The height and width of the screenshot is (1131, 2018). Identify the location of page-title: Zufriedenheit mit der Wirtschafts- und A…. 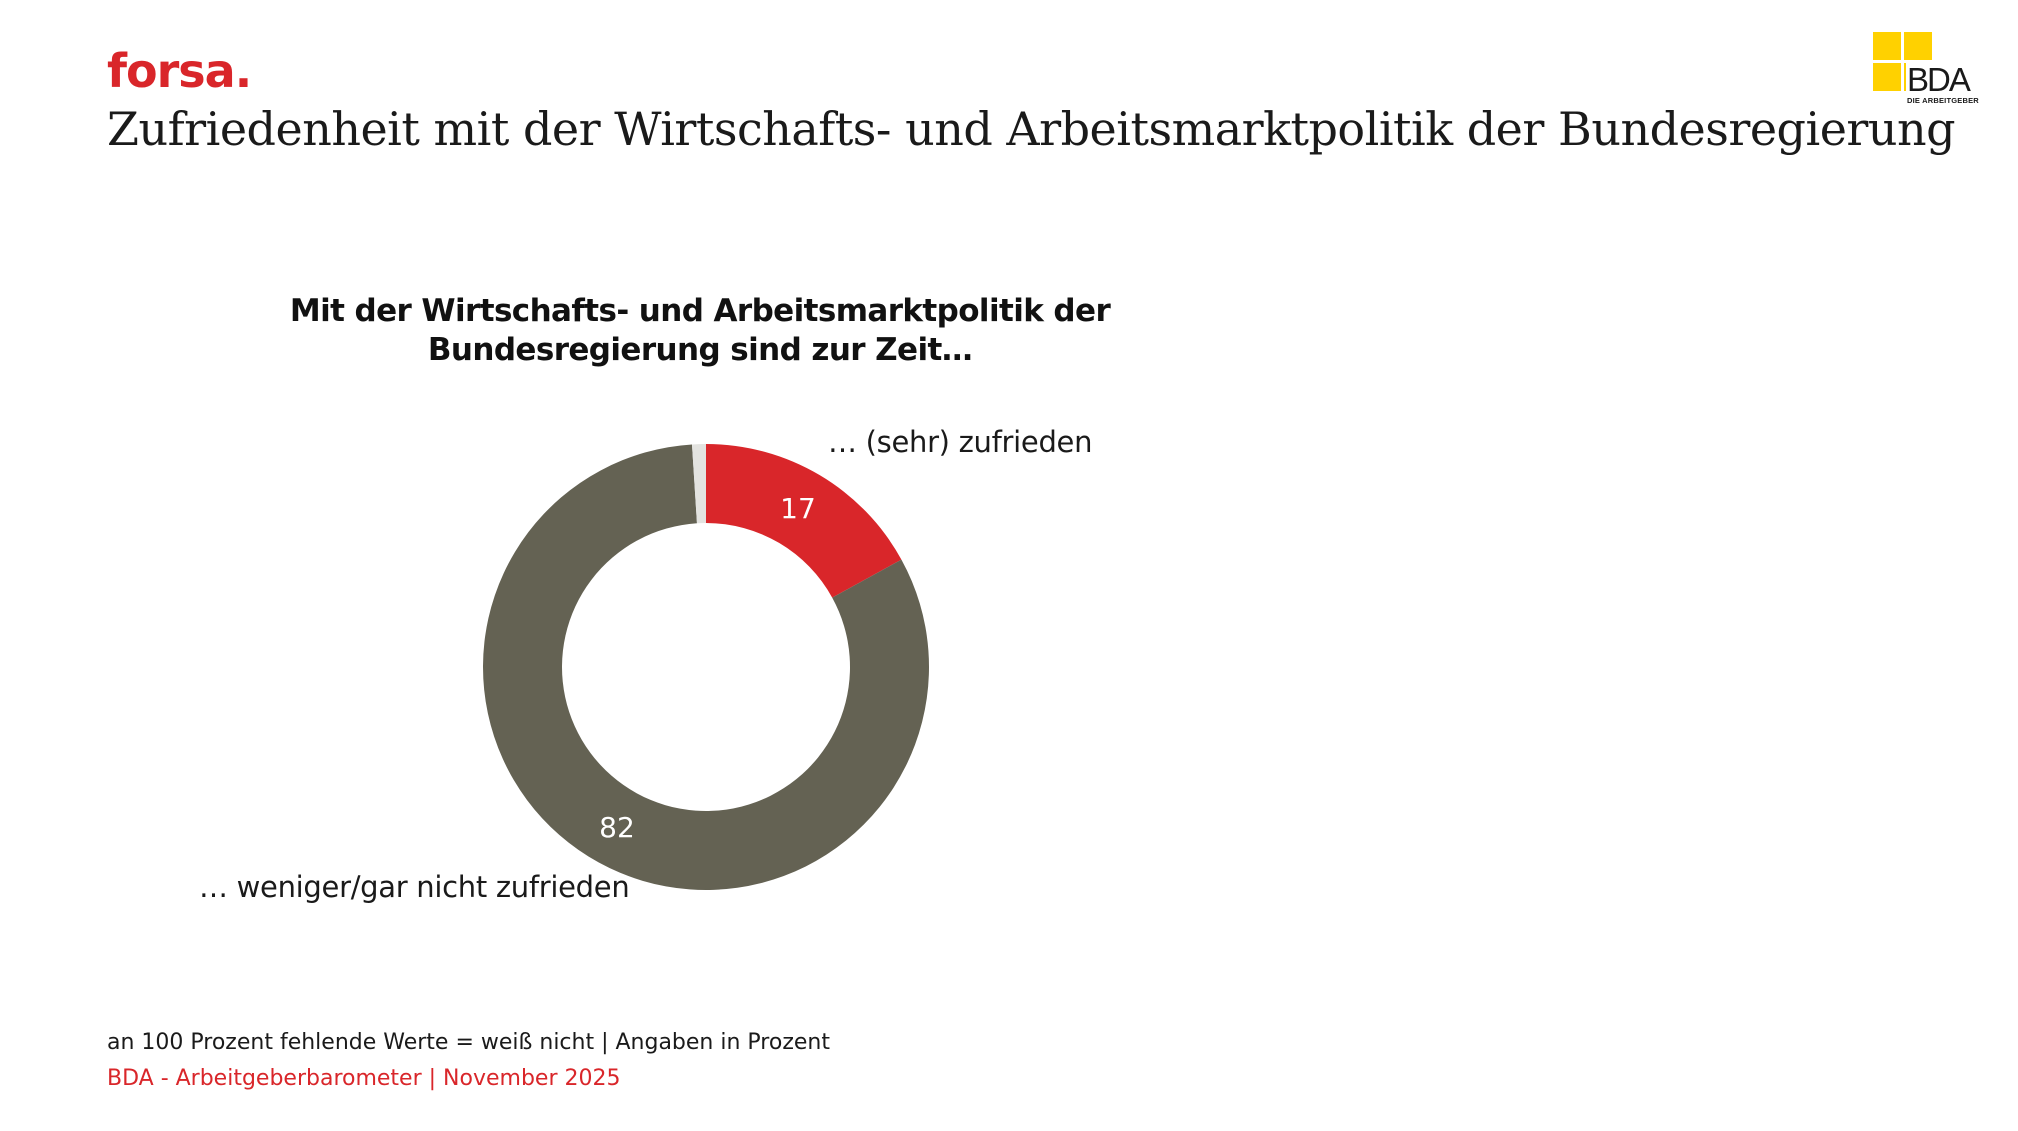
(1031, 129).